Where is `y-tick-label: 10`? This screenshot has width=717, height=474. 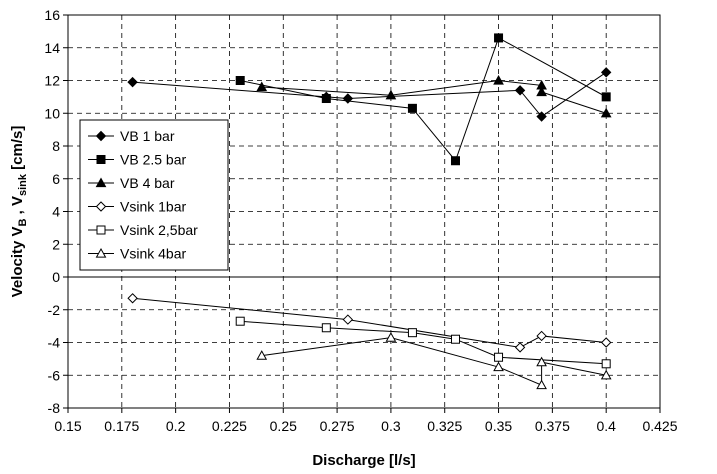 y-tick-label: 10 is located at coordinates (52, 113).